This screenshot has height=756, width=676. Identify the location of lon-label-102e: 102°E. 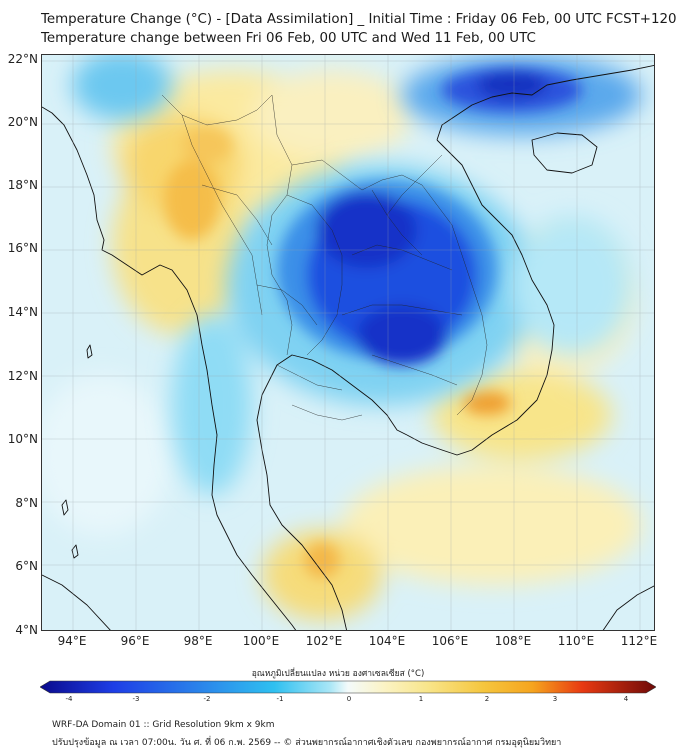
(324, 641).